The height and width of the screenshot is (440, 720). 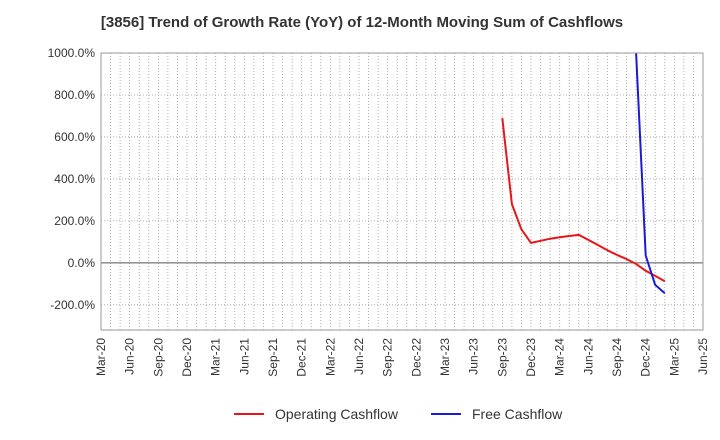 I want to click on series-line-operating-cashflow, so click(x=583, y=200).